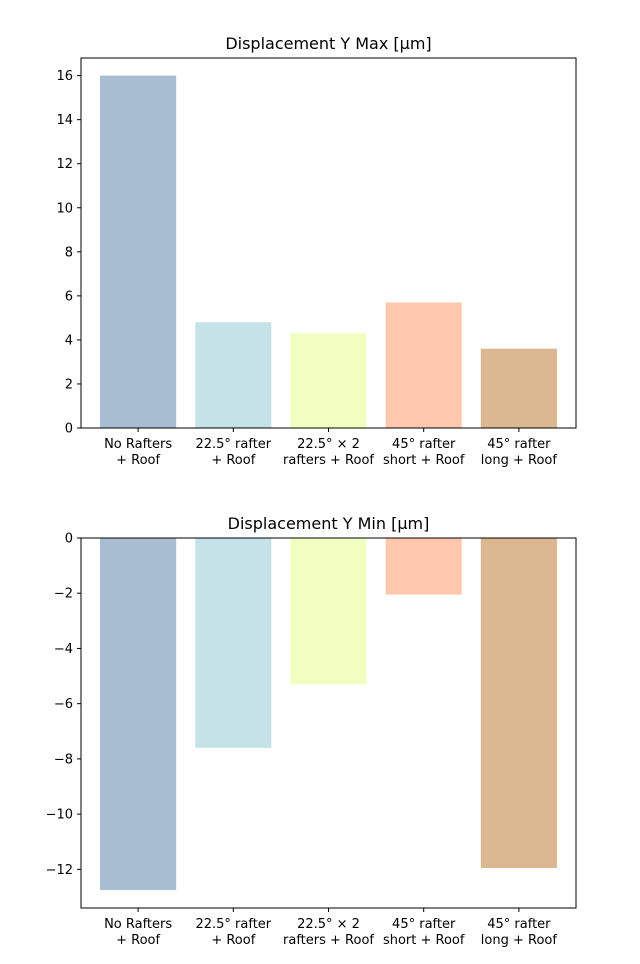  What do you see at coordinates (64, 164) in the screenshot?
I see `y-tick-label: 12` at bounding box center [64, 164].